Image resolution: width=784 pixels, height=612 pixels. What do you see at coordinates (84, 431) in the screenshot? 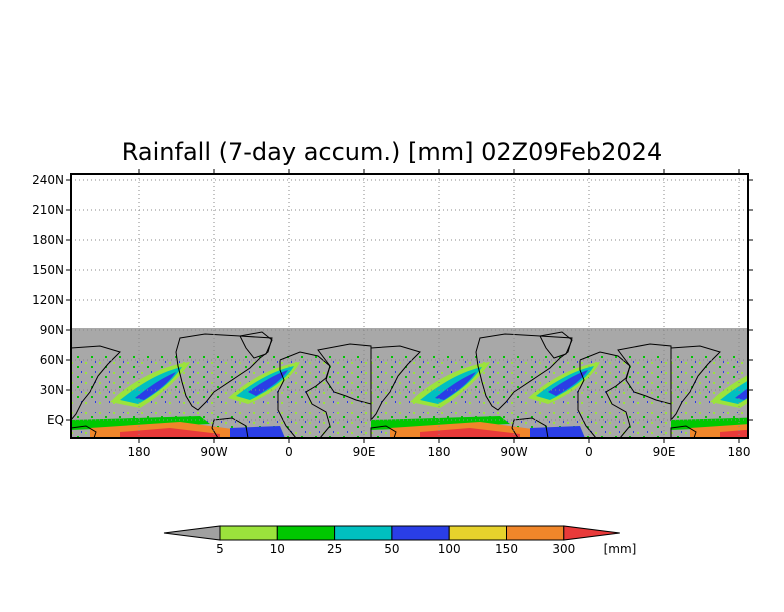
I see `continent-australia` at bounding box center [84, 431].